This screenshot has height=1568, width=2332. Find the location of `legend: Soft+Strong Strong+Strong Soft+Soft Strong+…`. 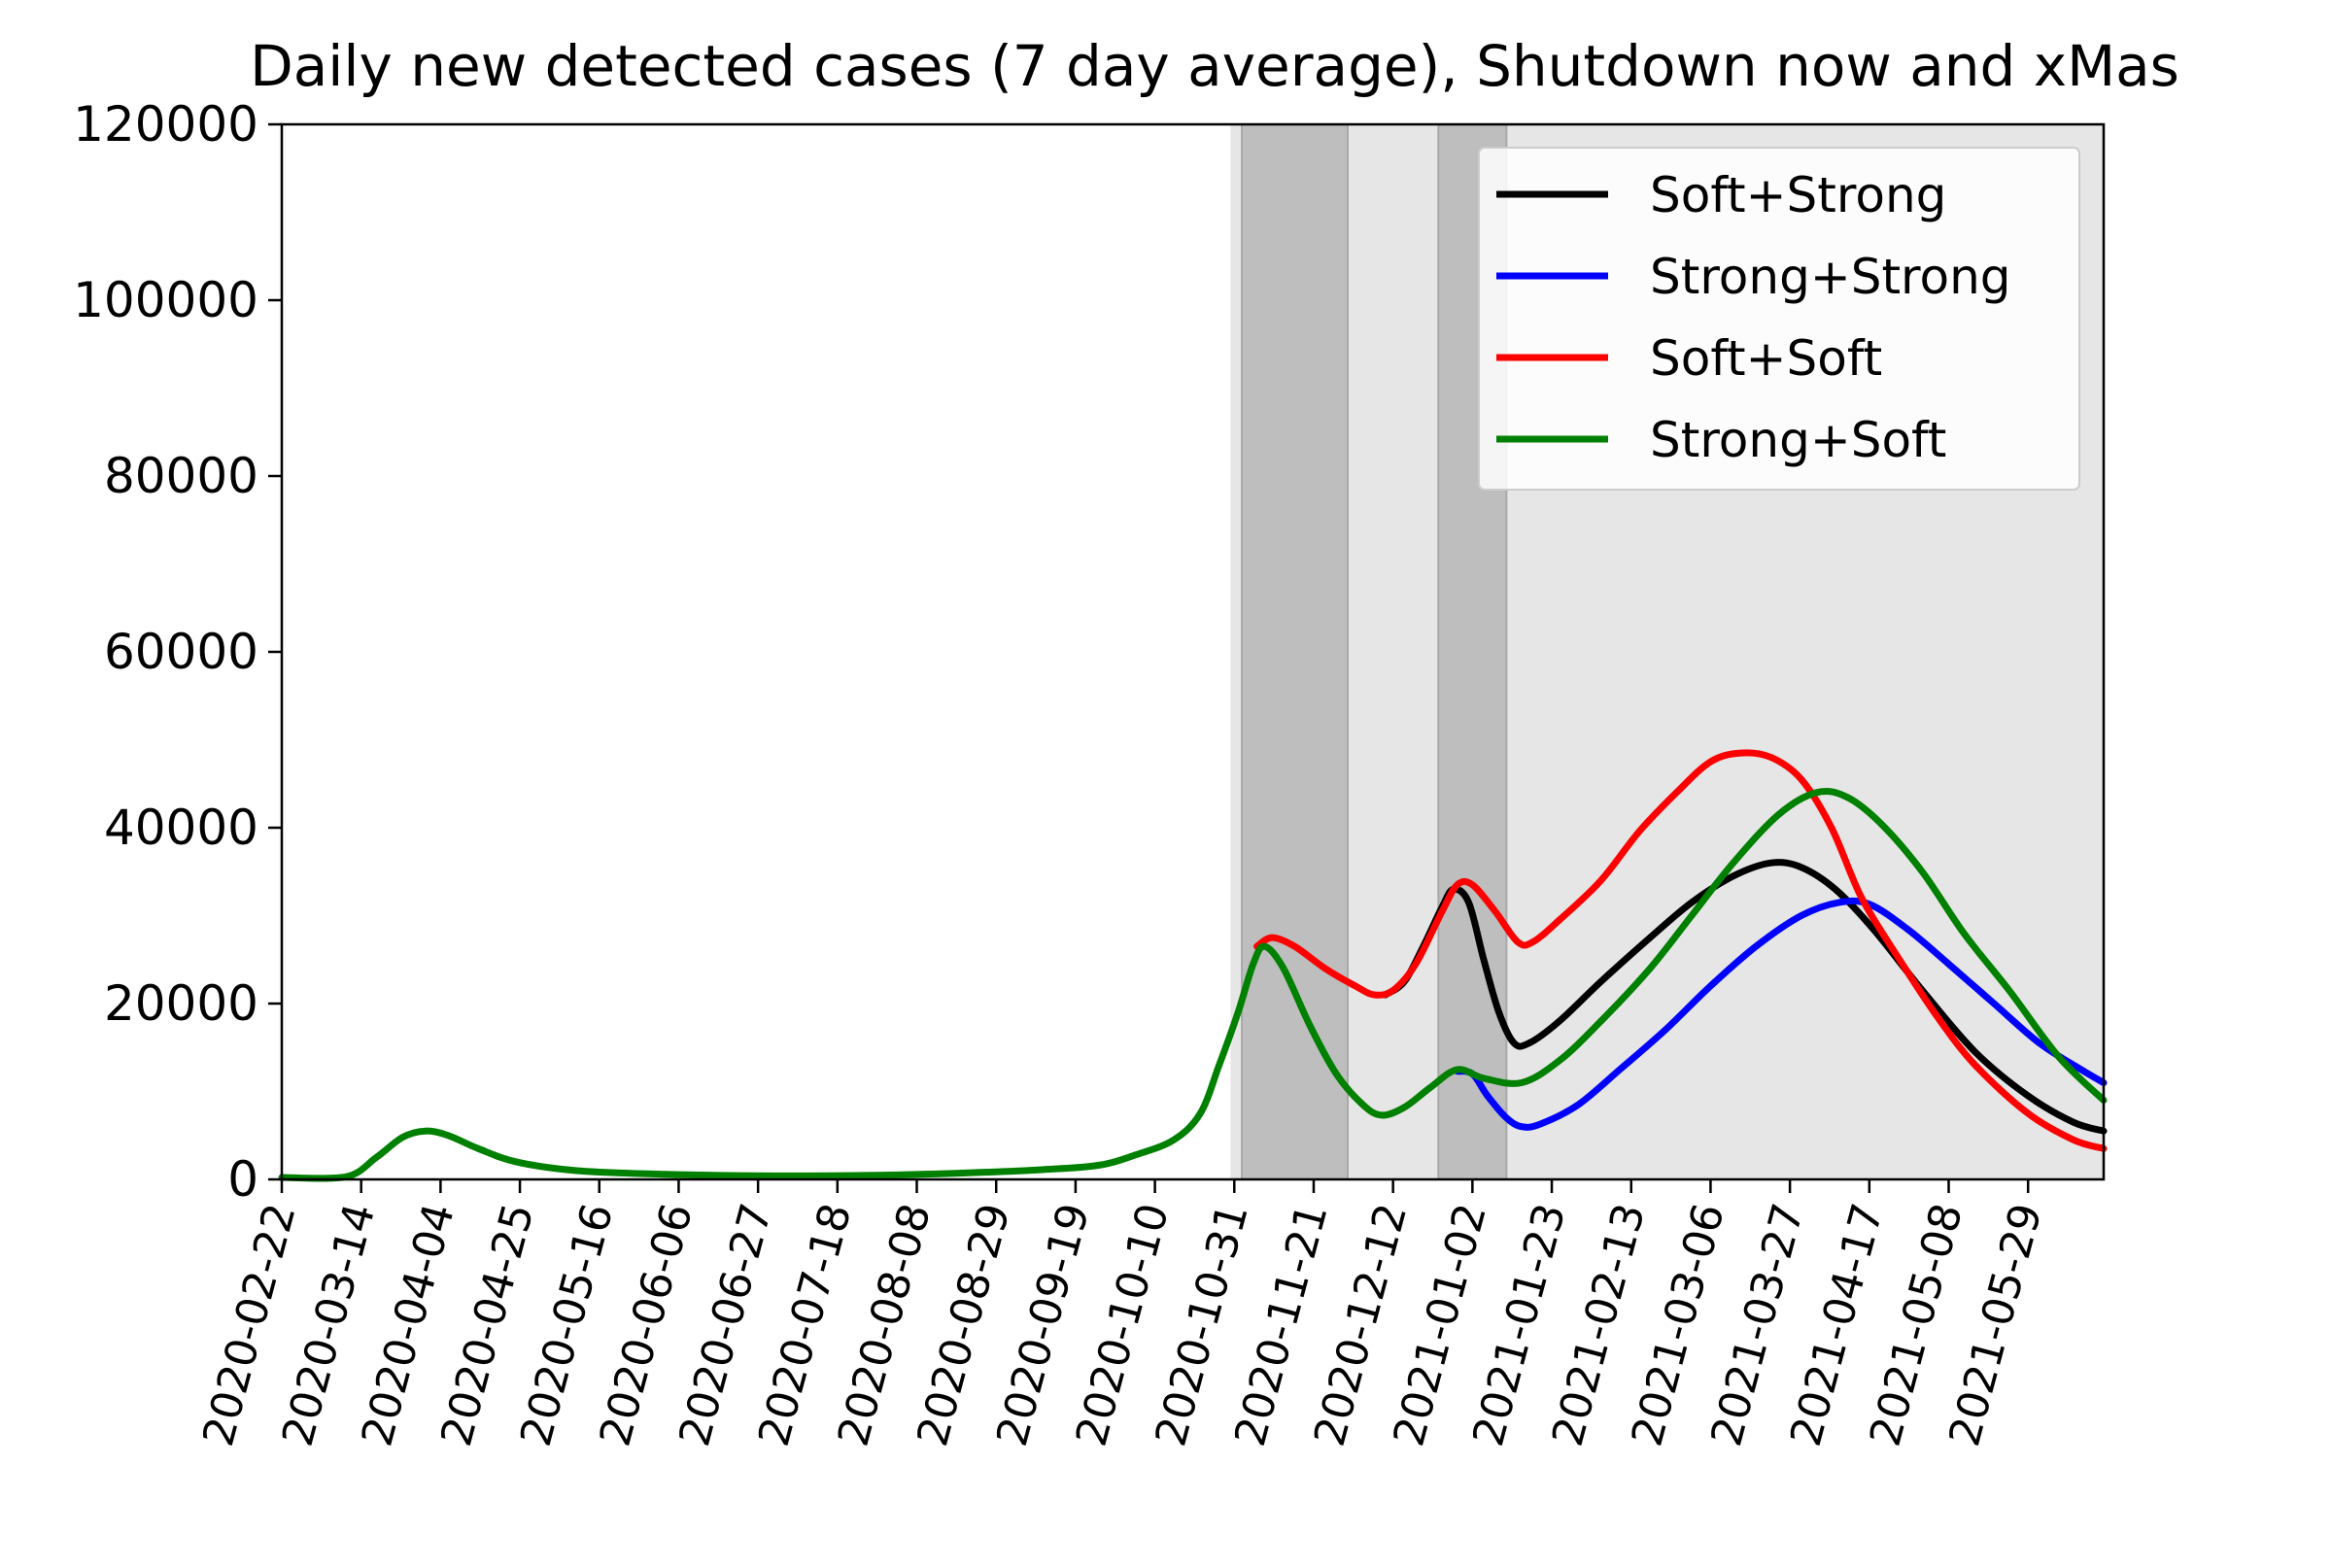

legend: Soft+Strong Strong+Strong Soft+Soft Strong+… is located at coordinates (1779, 319).